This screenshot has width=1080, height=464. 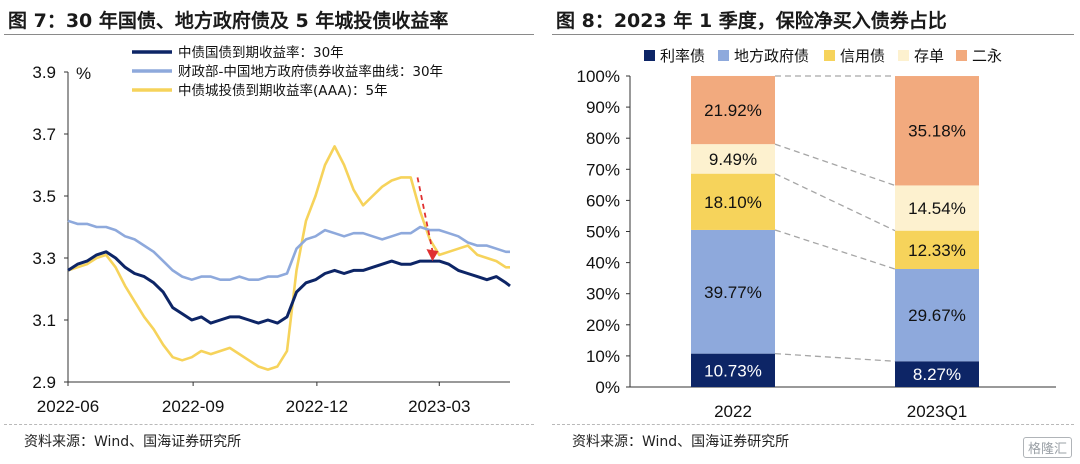 I want to click on bar-data-label: 39.77%, so click(x=733, y=292).